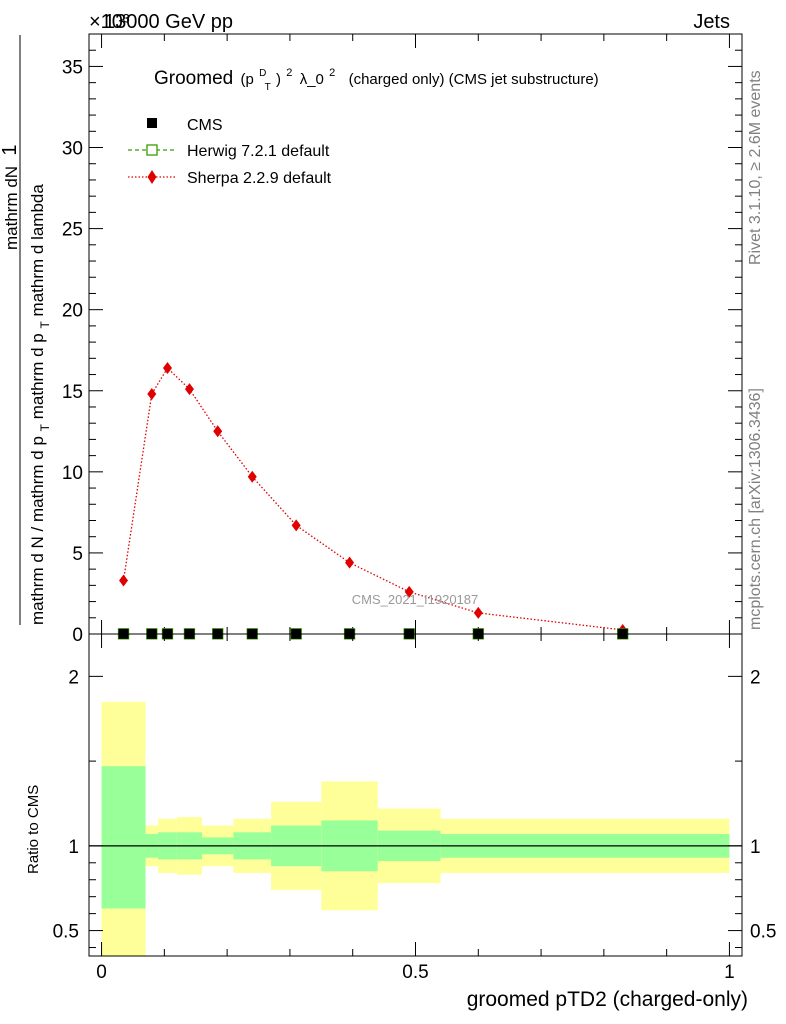 This screenshot has height=1024, width=786. Describe the element at coordinates (11, 208) in the screenshot. I see `ylabel-numerator: mathrm dN` at that location.